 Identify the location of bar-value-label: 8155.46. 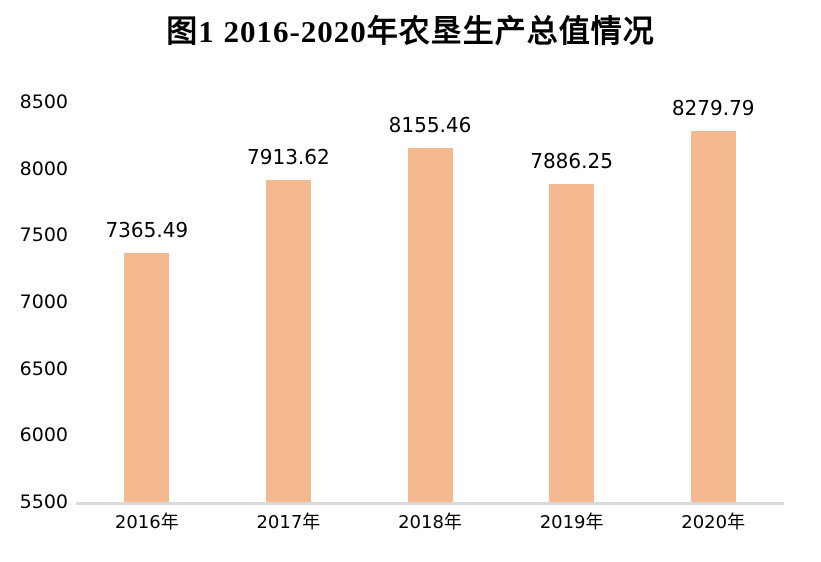
(430, 124).